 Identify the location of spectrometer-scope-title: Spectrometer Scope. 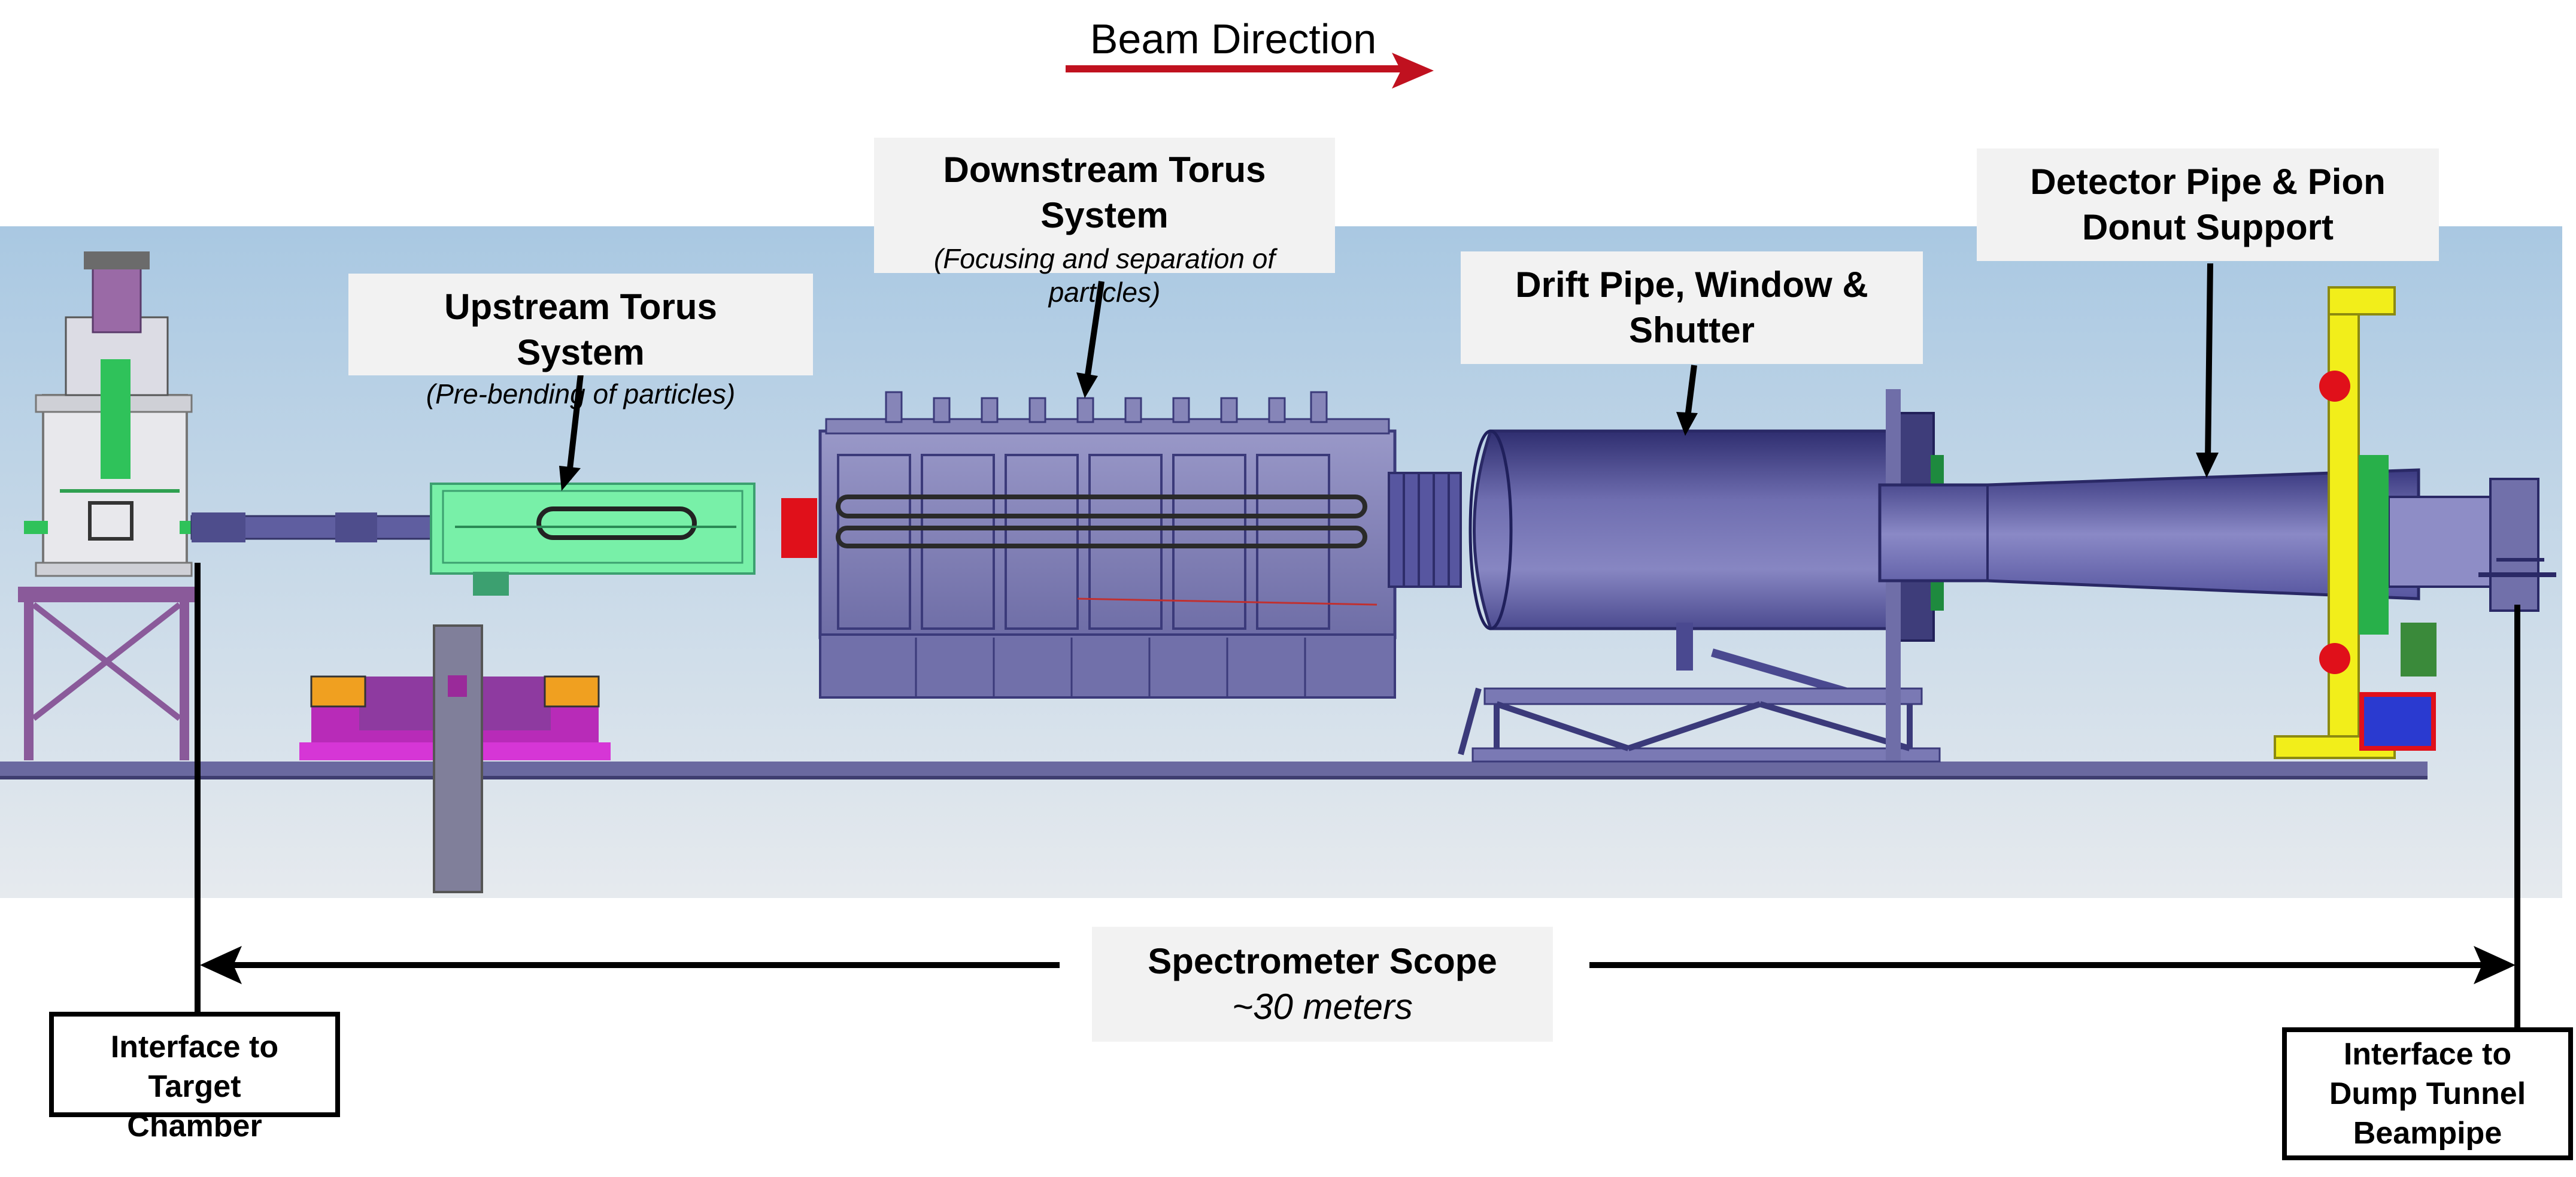
(1322, 961).